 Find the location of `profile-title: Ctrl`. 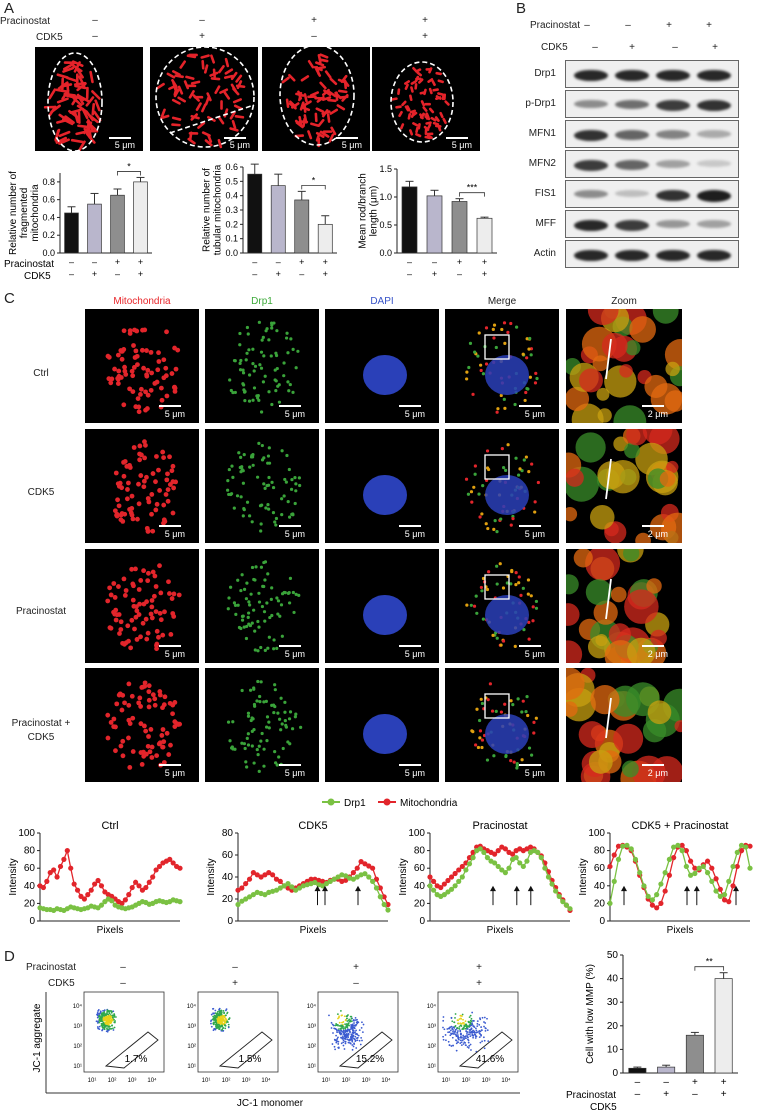

profile-title: Ctrl is located at coordinates (109, 826).